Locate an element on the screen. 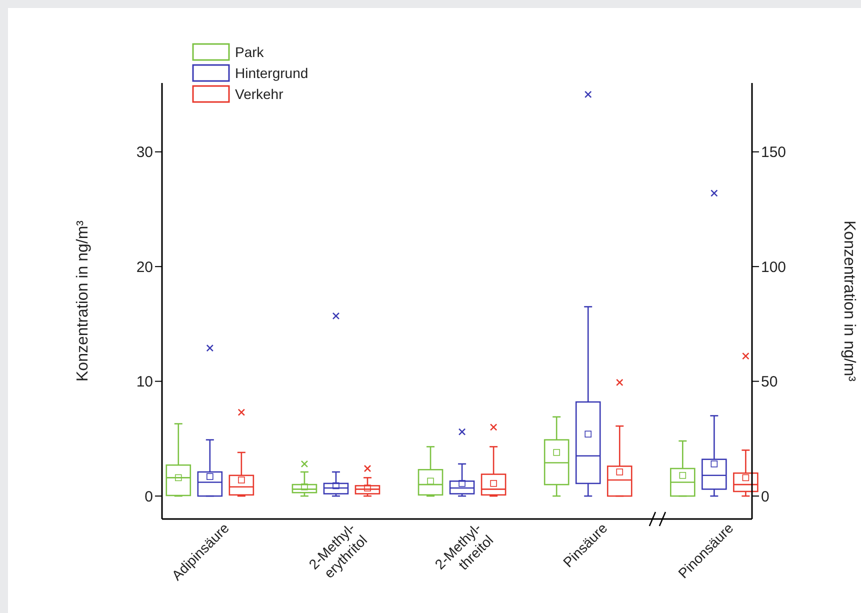 This screenshot has height=613, width=861. y2-tick-label: 150 is located at coordinates (773, 153).